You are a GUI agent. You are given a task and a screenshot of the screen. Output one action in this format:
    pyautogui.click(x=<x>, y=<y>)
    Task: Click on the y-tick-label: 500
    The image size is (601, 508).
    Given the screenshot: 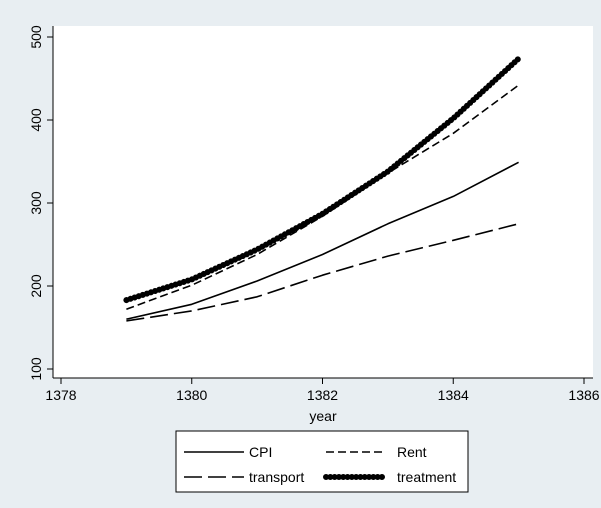 What is the action you would take?
    pyautogui.click(x=36, y=37)
    